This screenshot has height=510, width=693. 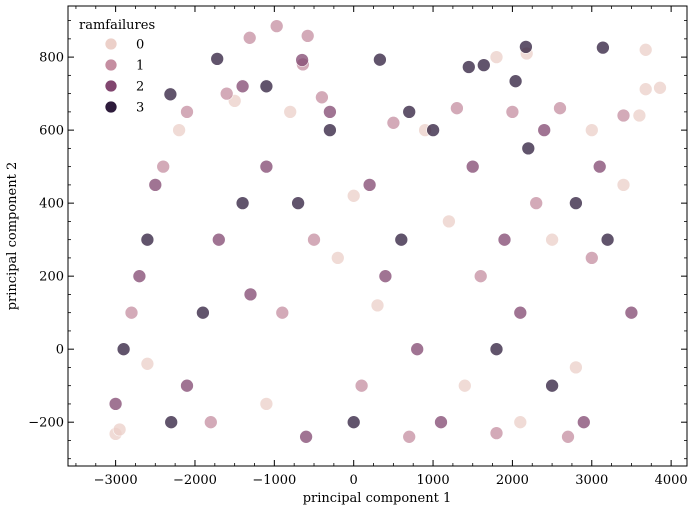 I want to click on y-tick-label-1: 0, so click(x=60, y=350).